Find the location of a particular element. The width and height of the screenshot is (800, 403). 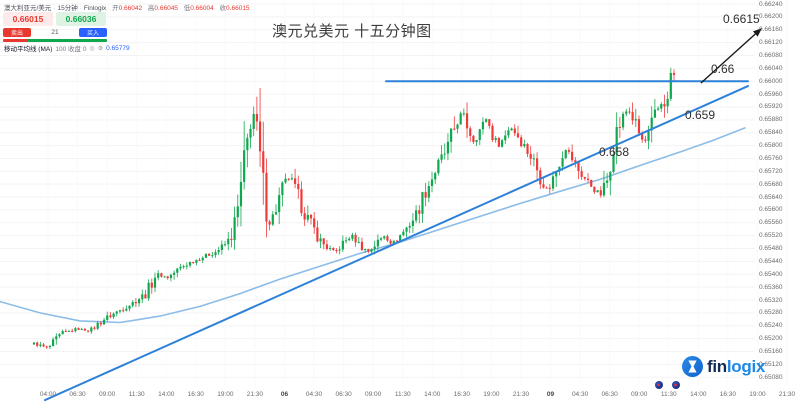

sentiment-bar is located at coordinates (55, 40).